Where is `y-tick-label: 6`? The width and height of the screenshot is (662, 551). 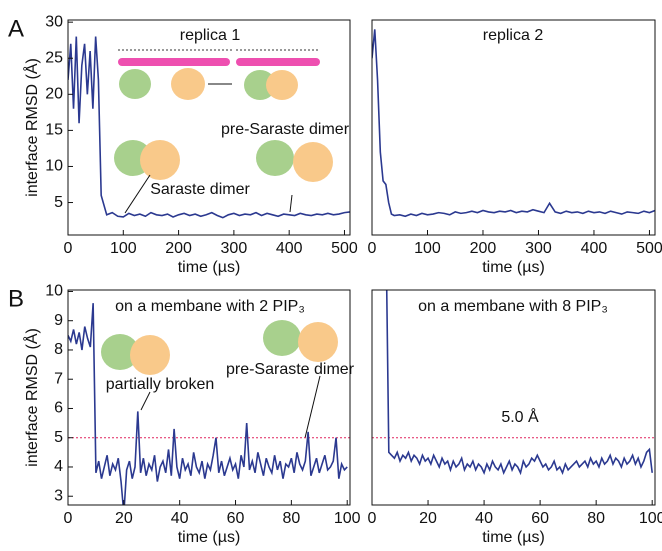 y-tick-label: 6 is located at coordinates (58, 408).